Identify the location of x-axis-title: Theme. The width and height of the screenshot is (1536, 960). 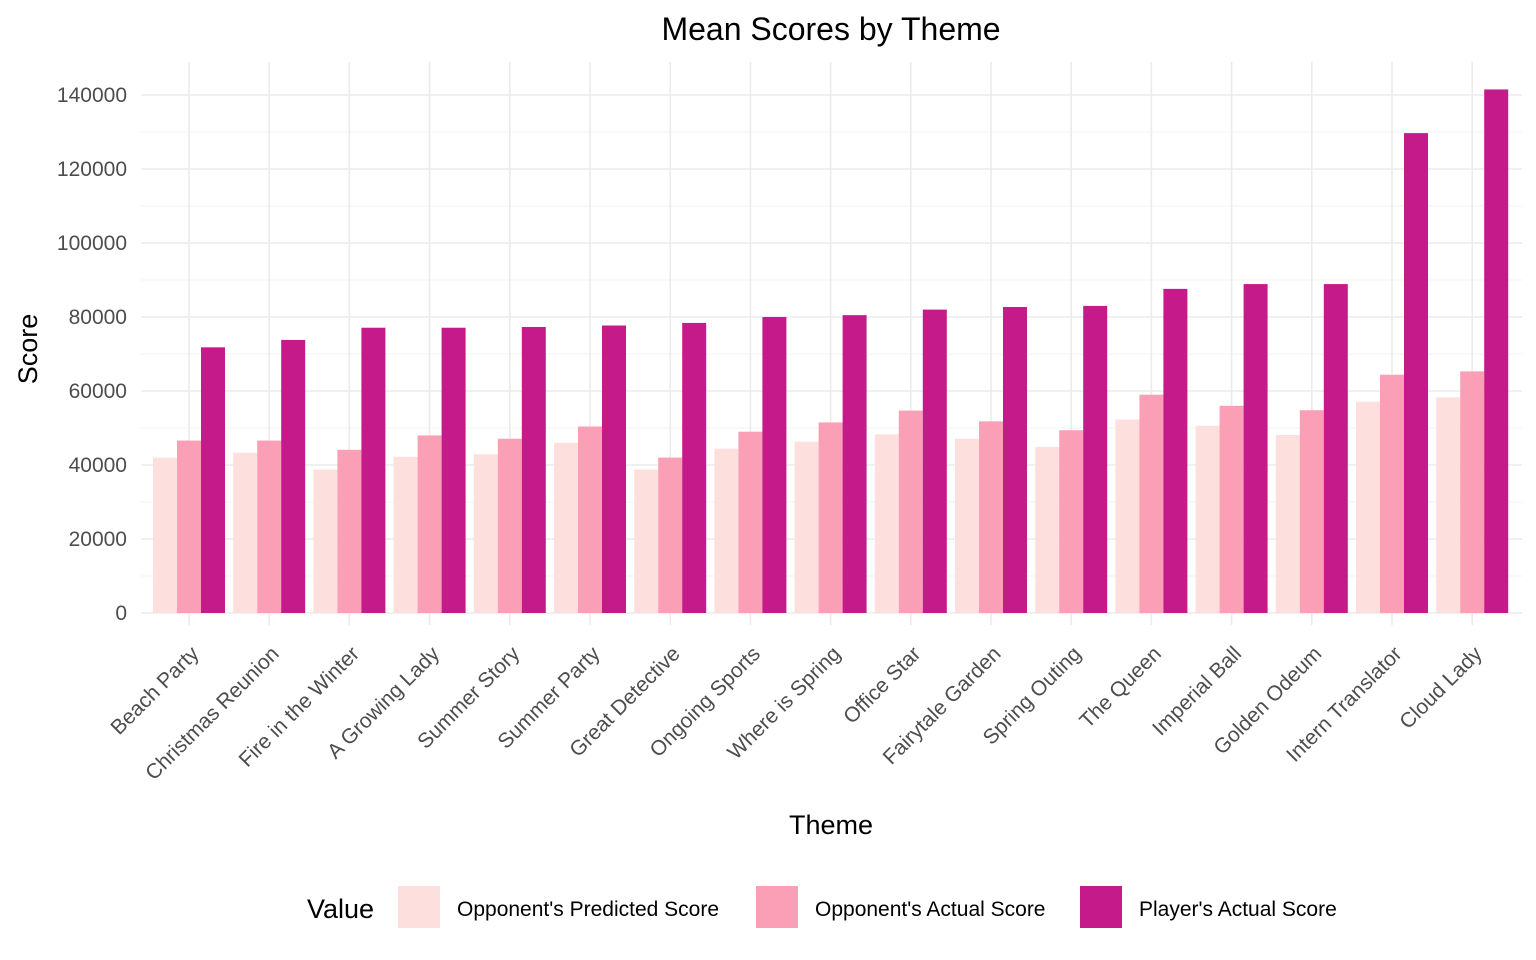
(831, 825).